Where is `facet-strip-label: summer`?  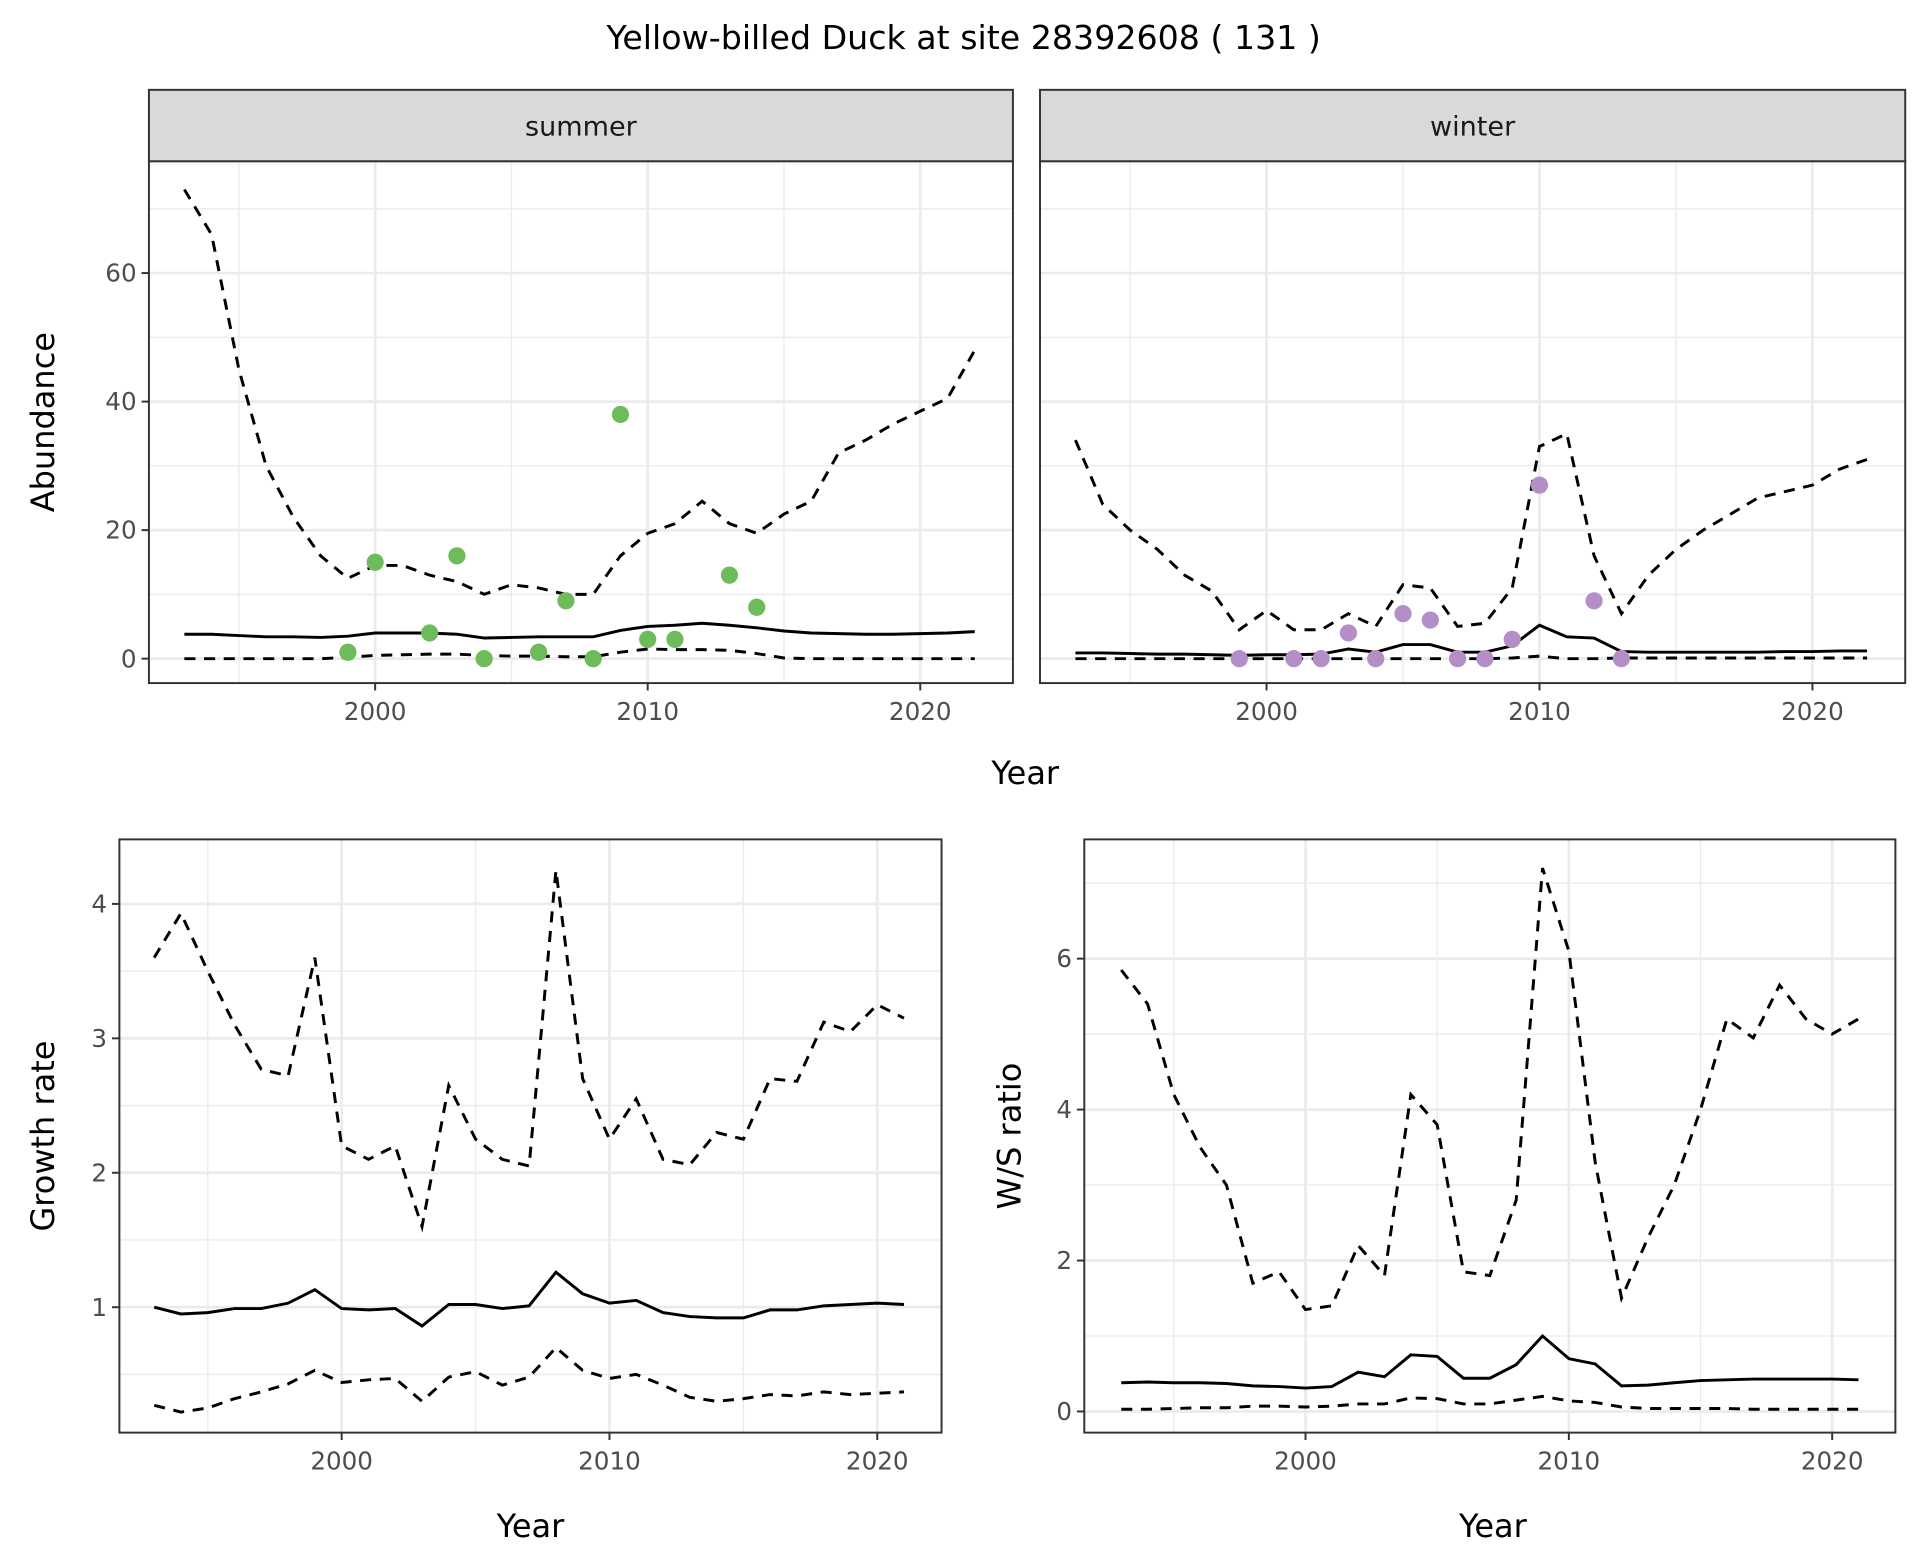 facet-strip-label: summer is located at coordinates (581, 126).